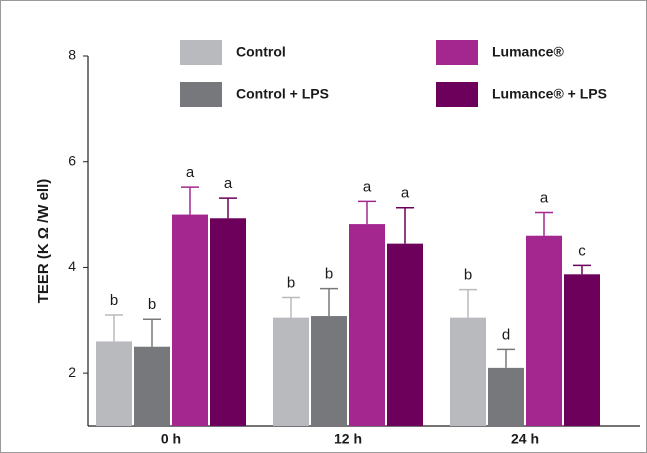 Image resolution: width=647 pixels, height=453 pixels. I want to click on y-tick-label: 6, so click(72, 160).